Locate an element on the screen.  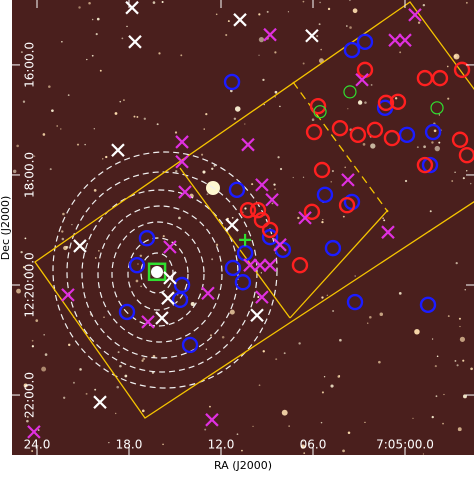
y-tick-label: 16:00.0 is located at coordinates (30, 65).